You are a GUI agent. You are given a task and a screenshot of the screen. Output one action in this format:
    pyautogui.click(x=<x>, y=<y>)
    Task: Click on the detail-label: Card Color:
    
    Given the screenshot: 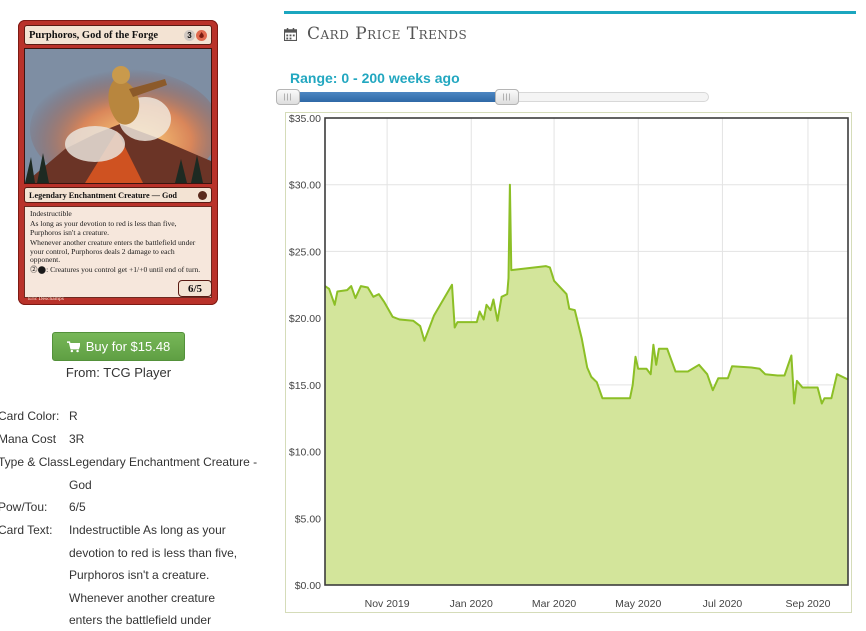 What is the action you would take?
    pyautogui.click(x=30, y=416)
    